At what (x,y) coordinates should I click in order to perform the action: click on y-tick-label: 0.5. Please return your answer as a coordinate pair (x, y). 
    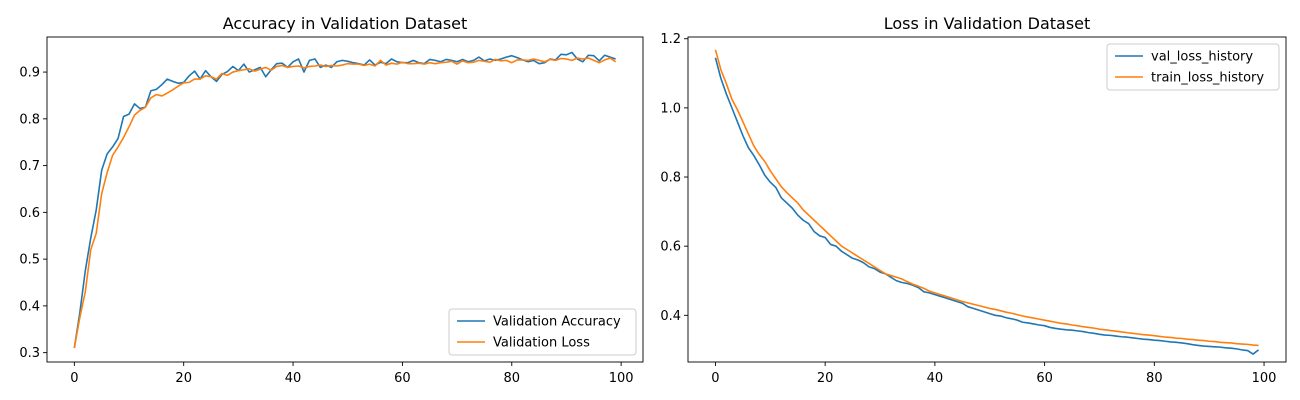
    Looking at the image, I should click on (29, 260).